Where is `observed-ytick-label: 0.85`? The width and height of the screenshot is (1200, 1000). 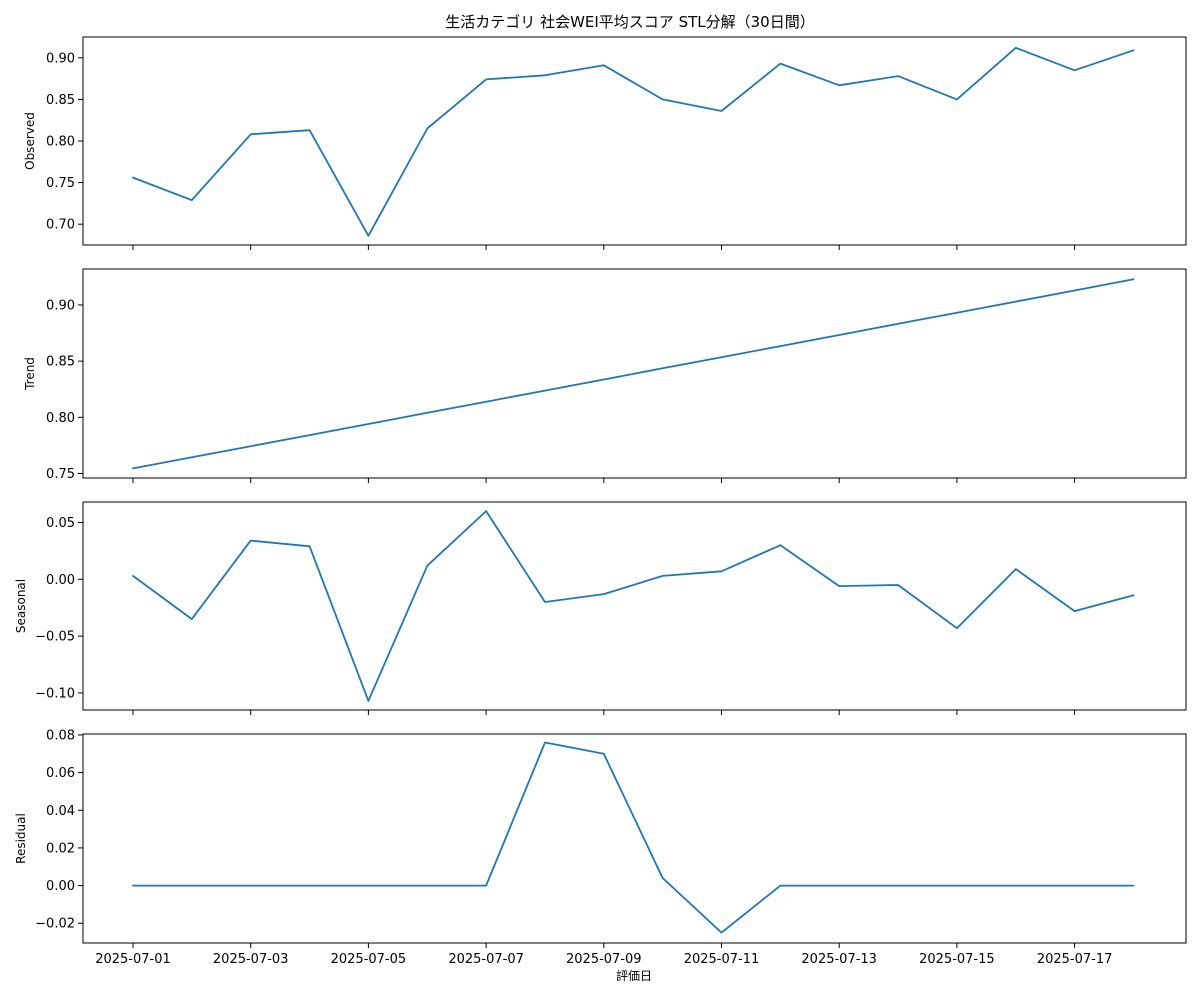 observed-ytick-label: 0.85 is located at coordinates (60, 100).